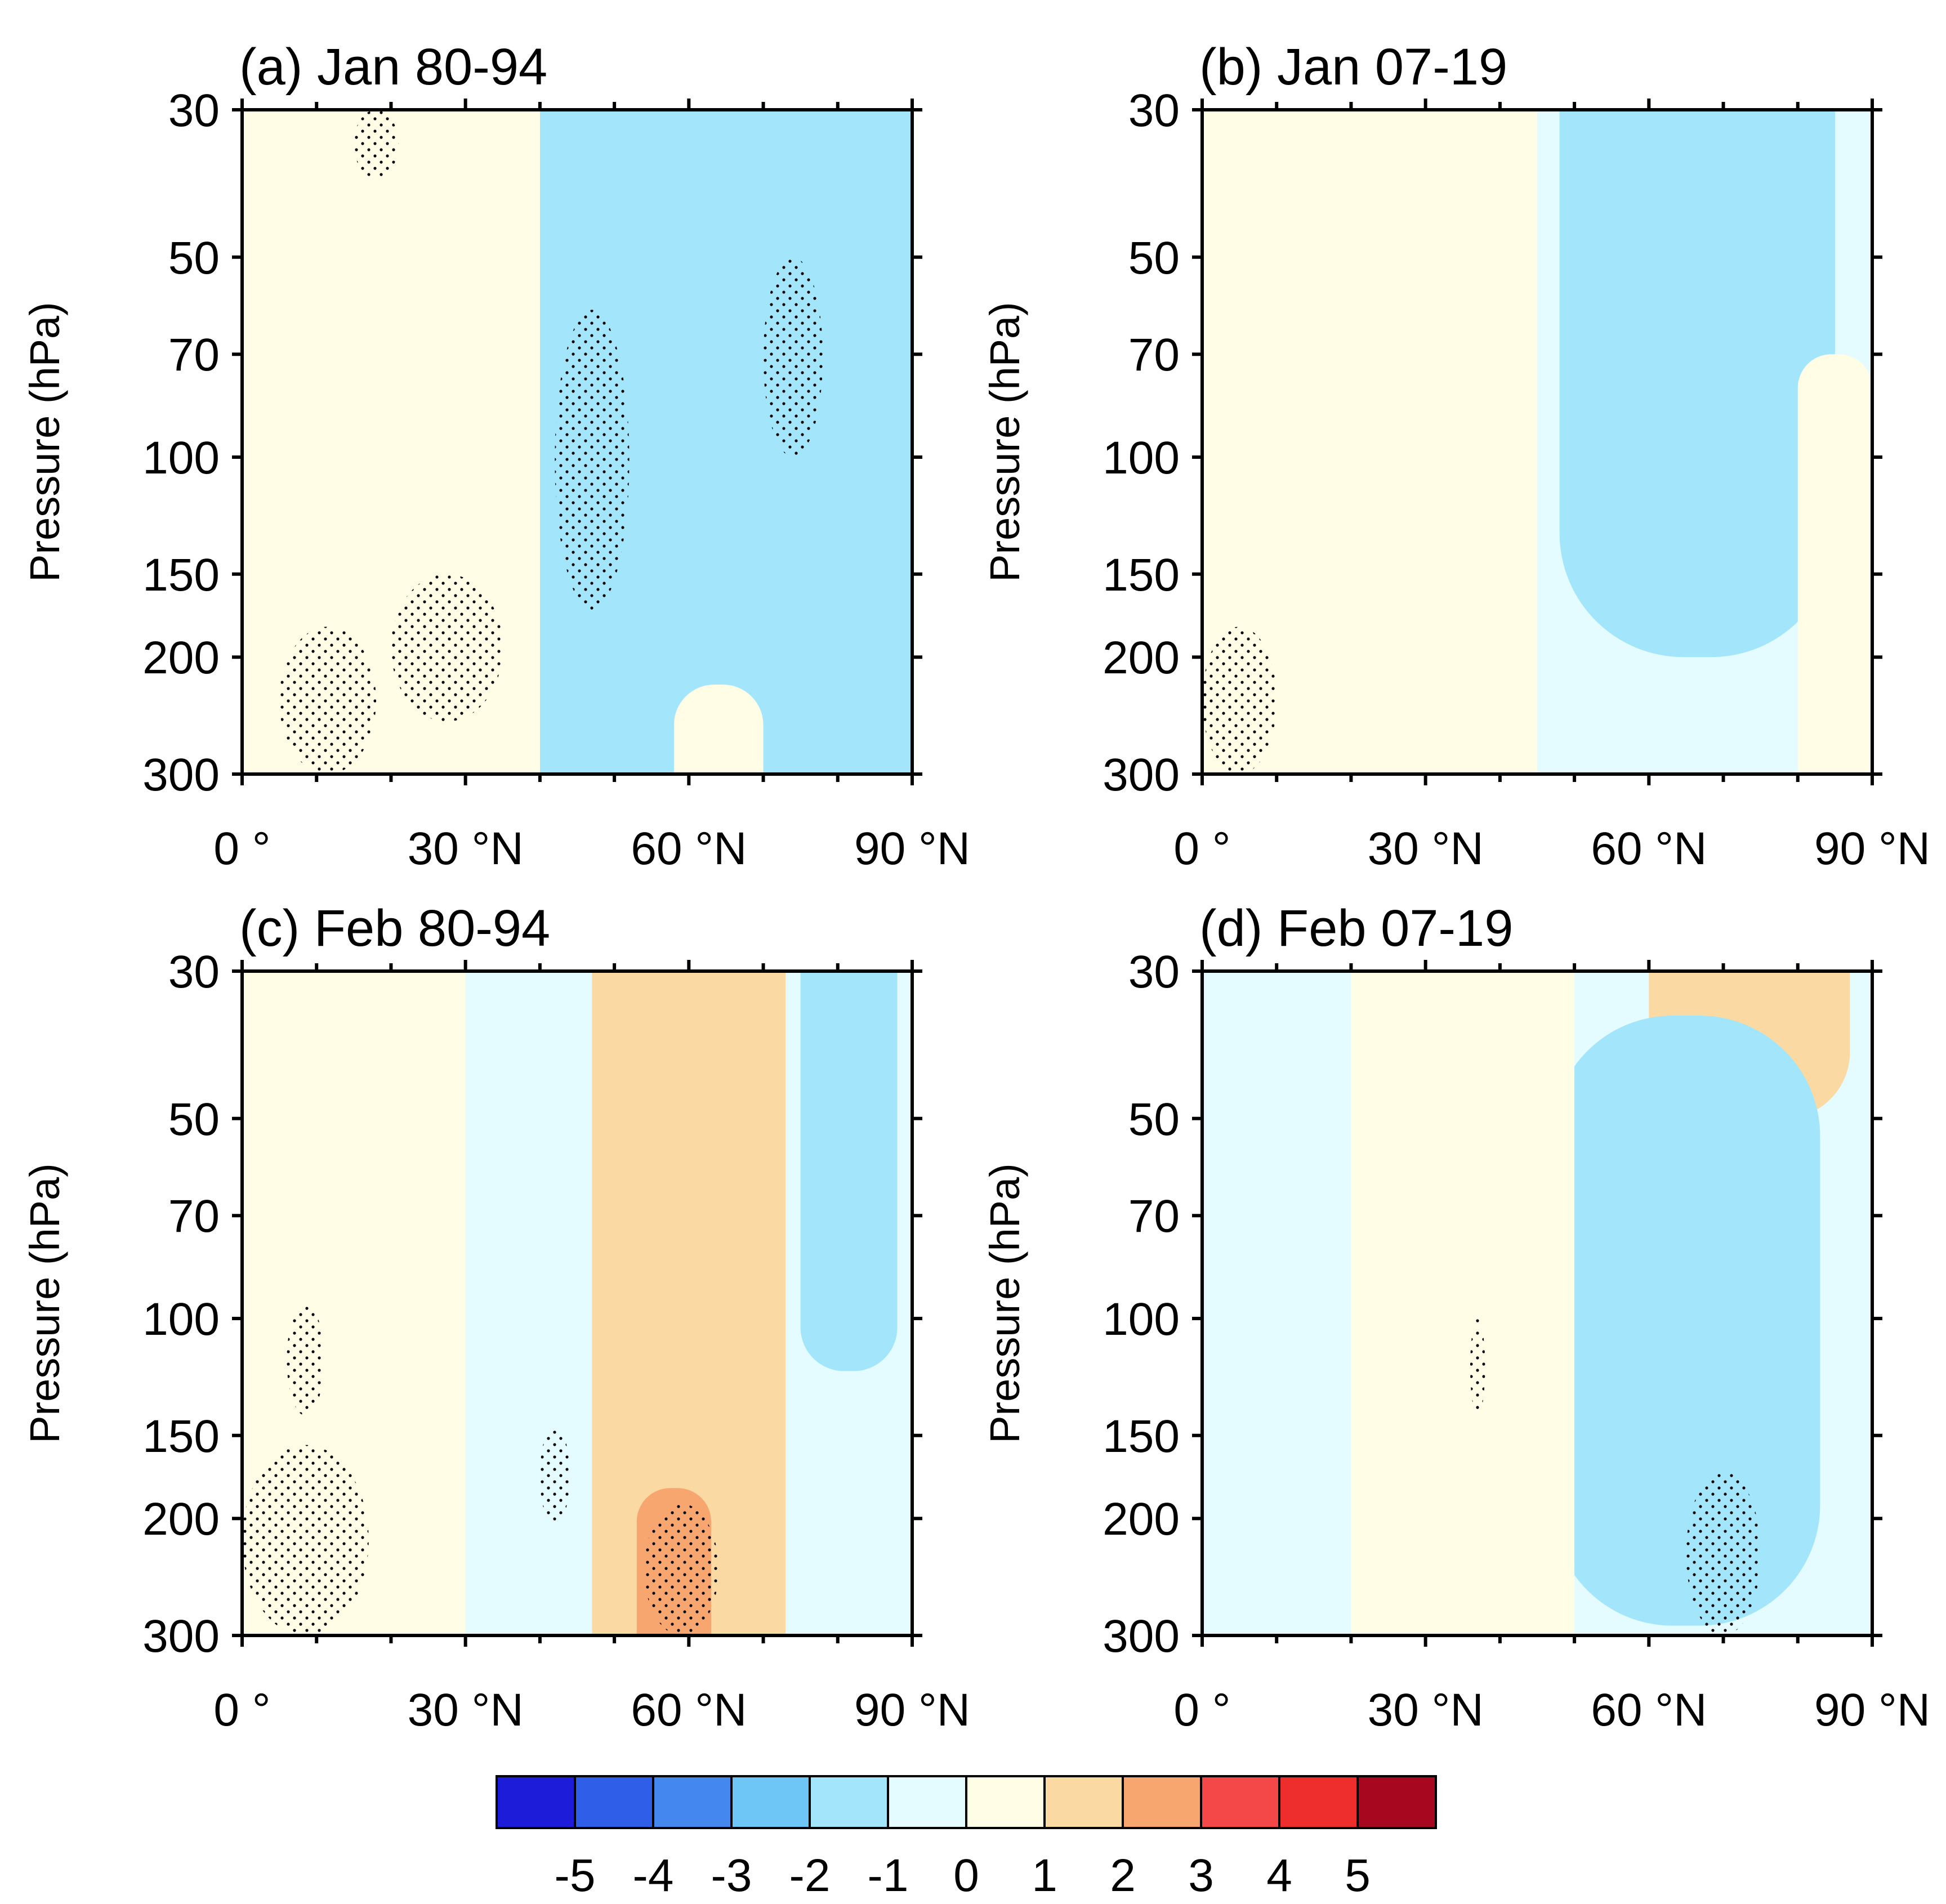 The height and width of the screenshot is (1904, 1946). Describe the element at coordinates (1279, 1875) in the screenshot. I see `colorbar-label: 4` at that location.